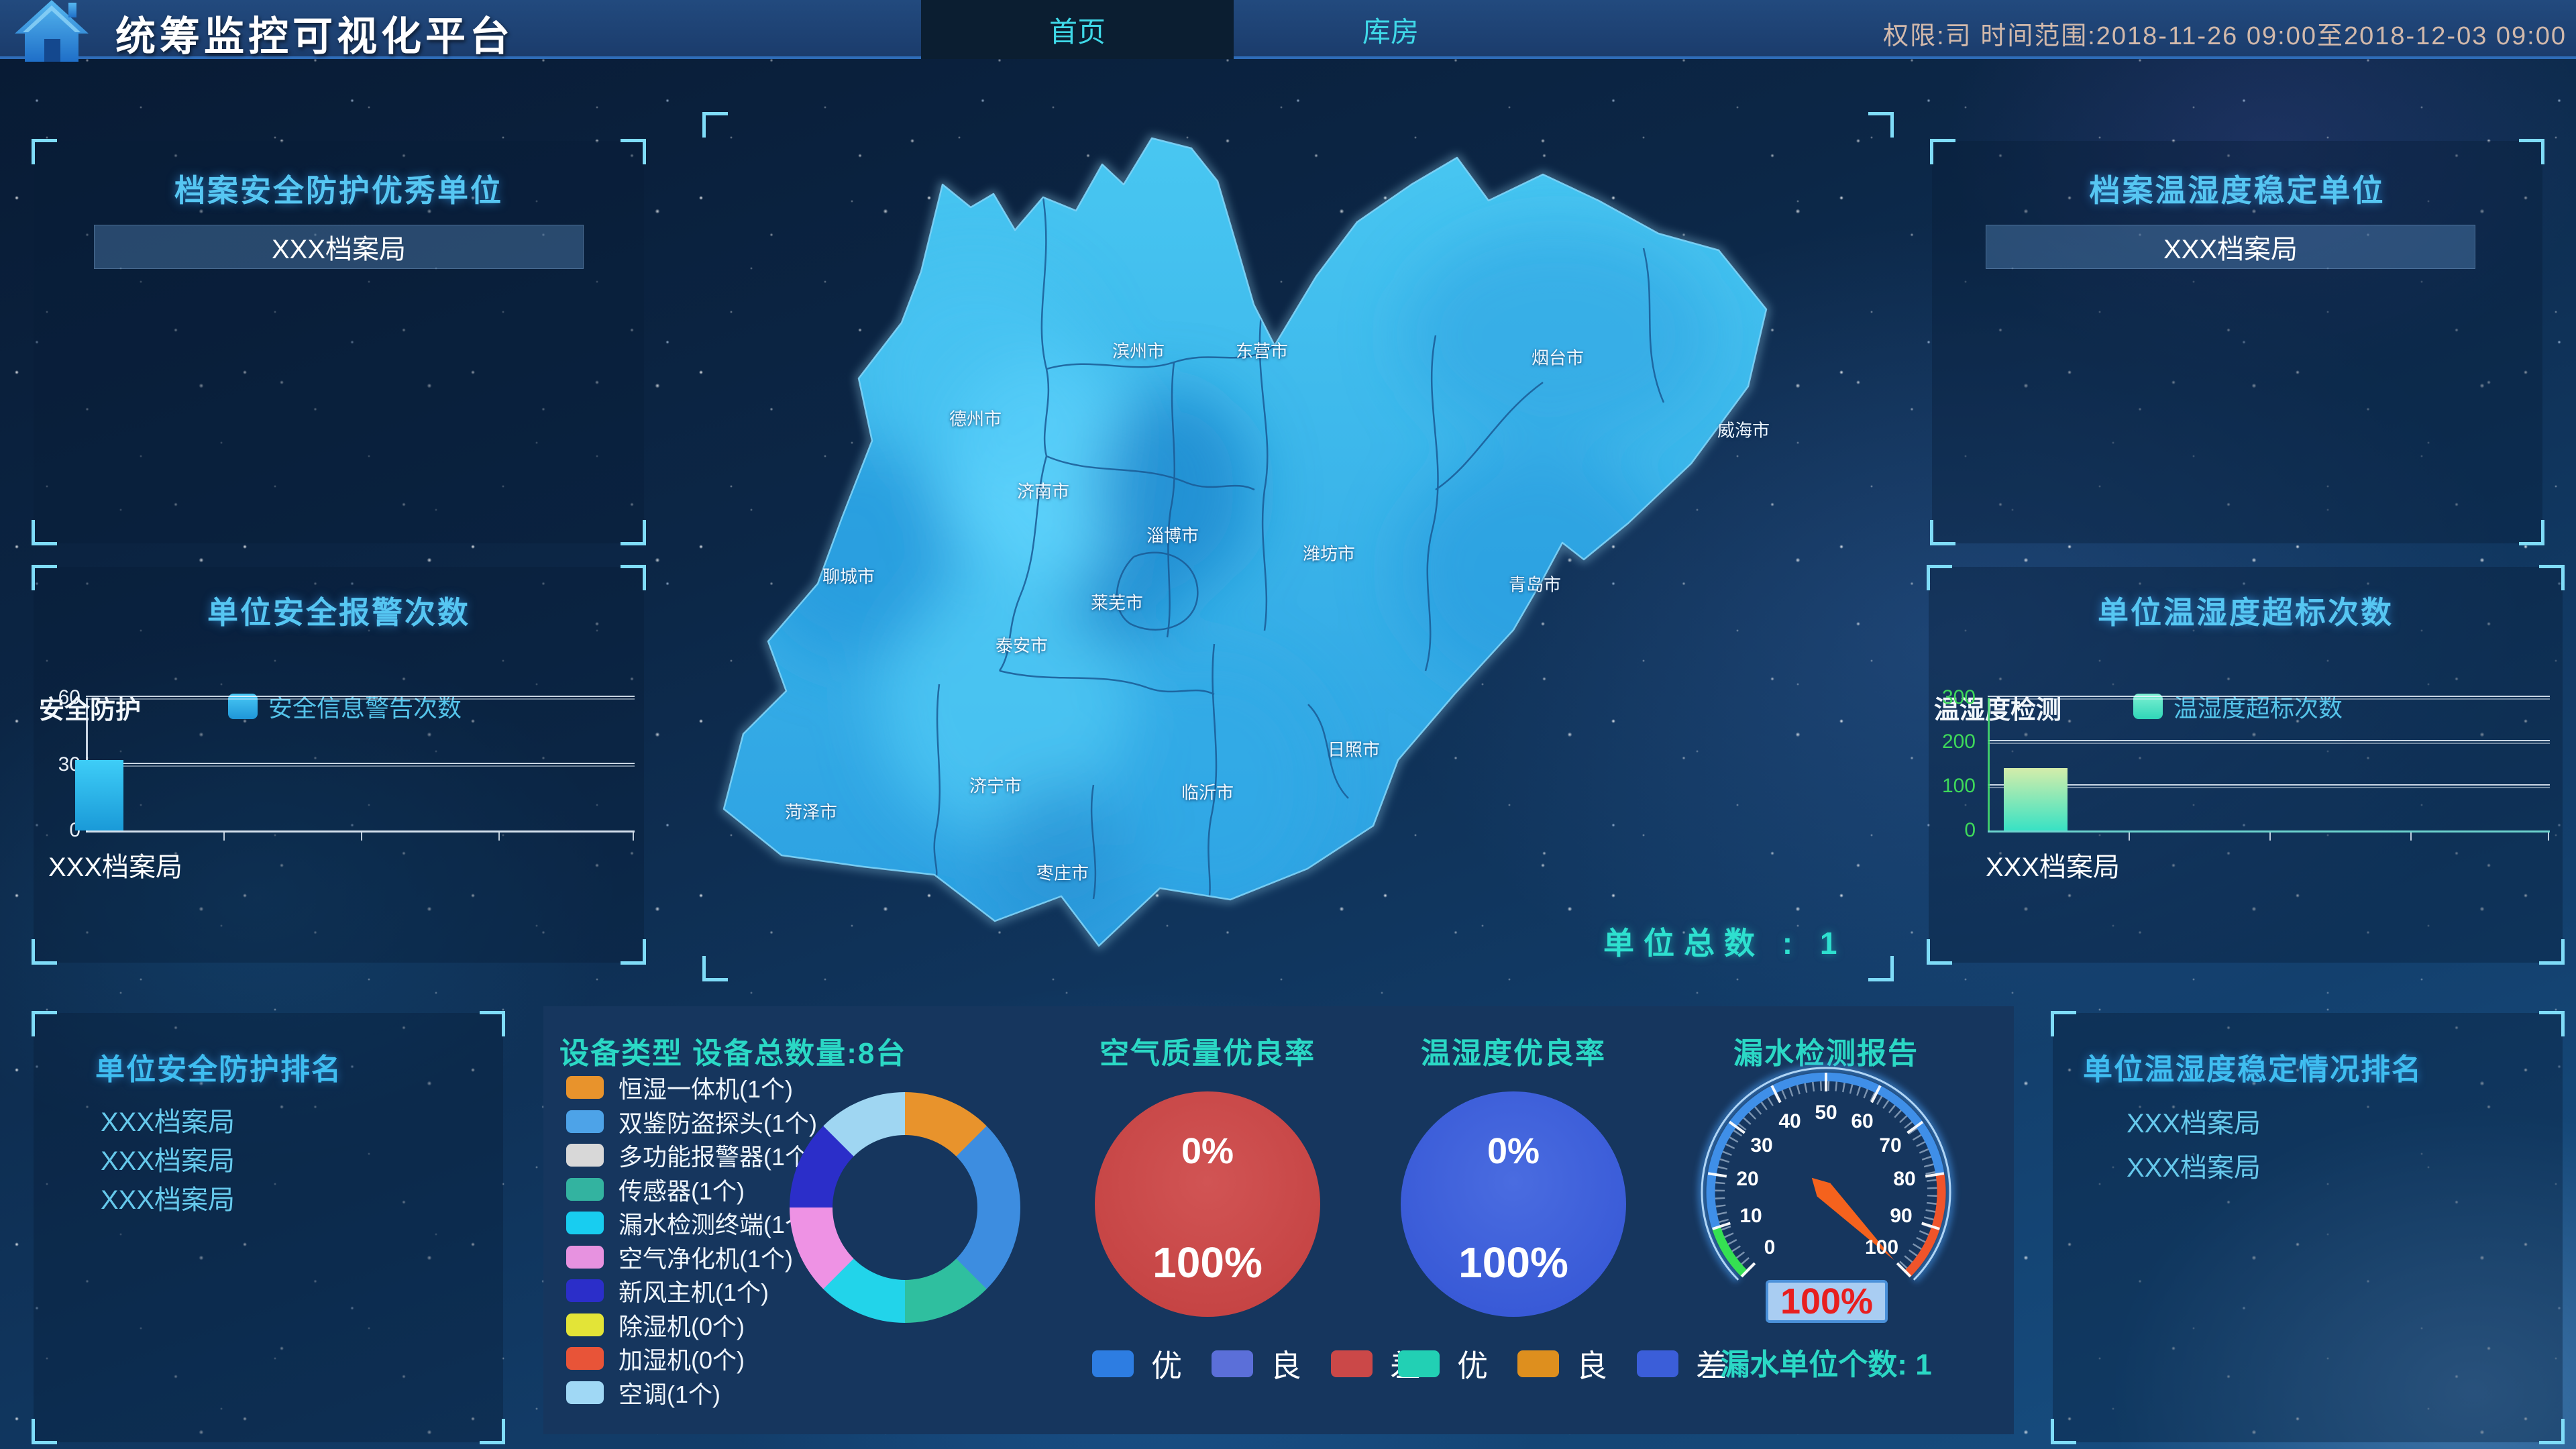 This screenshot has height=1449, width=2576. Describe the element at coordinates (718, 1225) in the screenshot. I see `legend-label: 漏水检测终端(1个)` at that location.